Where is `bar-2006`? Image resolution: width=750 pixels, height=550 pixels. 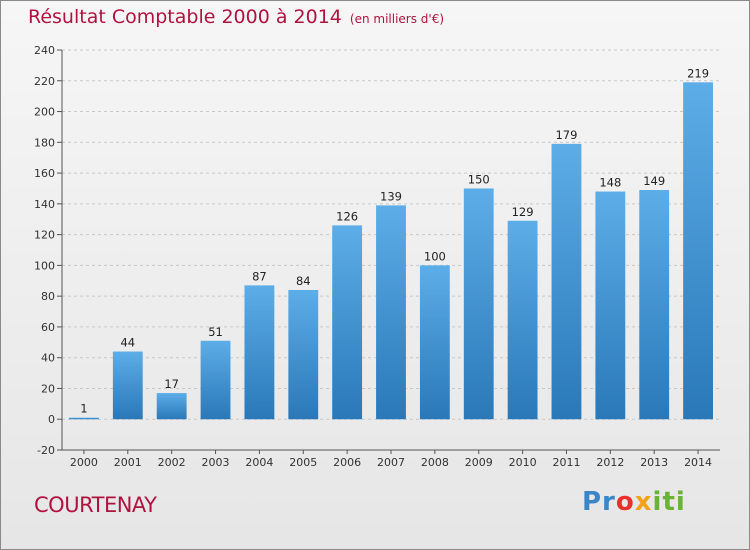
bar-2006 is located at coordinates (347, 322).